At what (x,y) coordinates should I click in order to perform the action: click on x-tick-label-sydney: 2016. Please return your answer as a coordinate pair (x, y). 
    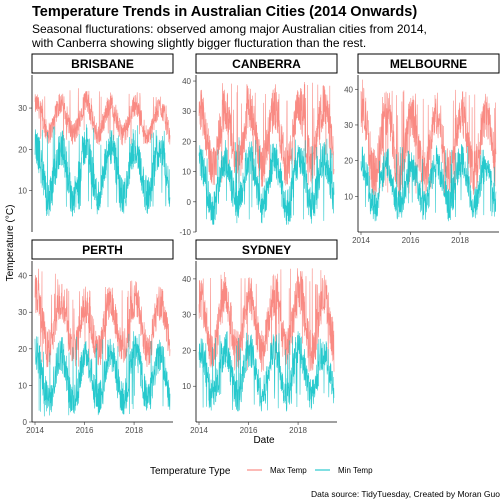
    Looking at the image, I should click on (249, 430).